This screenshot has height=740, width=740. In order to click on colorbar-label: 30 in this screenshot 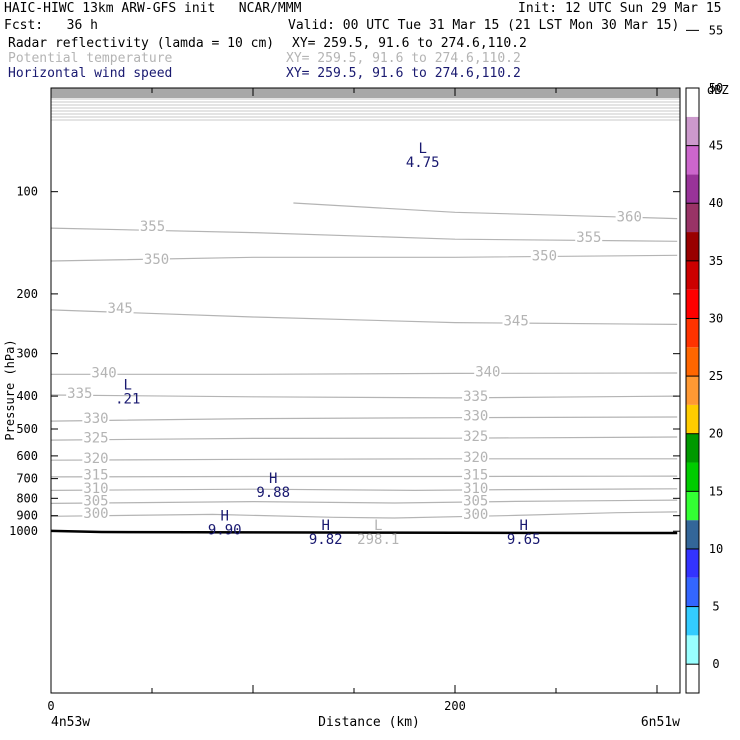, I will do `click(716, 318)`.